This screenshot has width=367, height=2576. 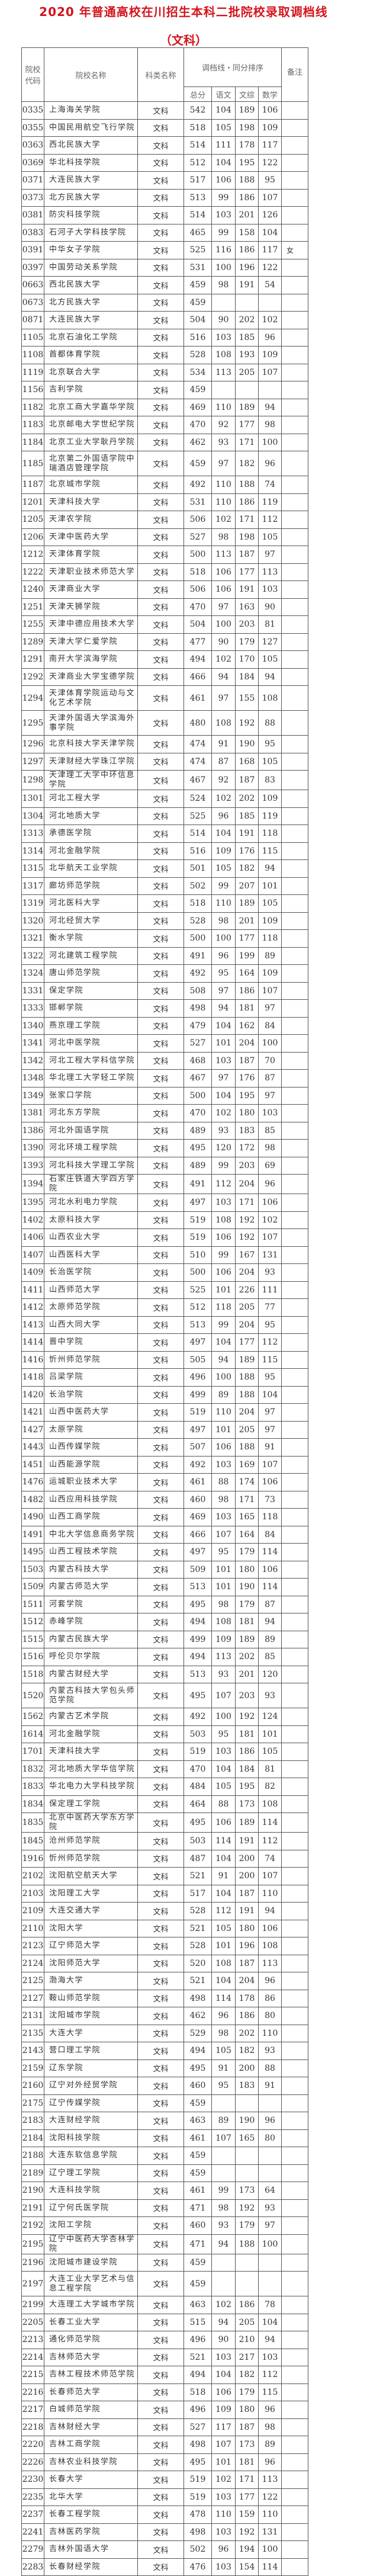 I want to click on page-subtitle: （文科）, so click(x=183, y=40).